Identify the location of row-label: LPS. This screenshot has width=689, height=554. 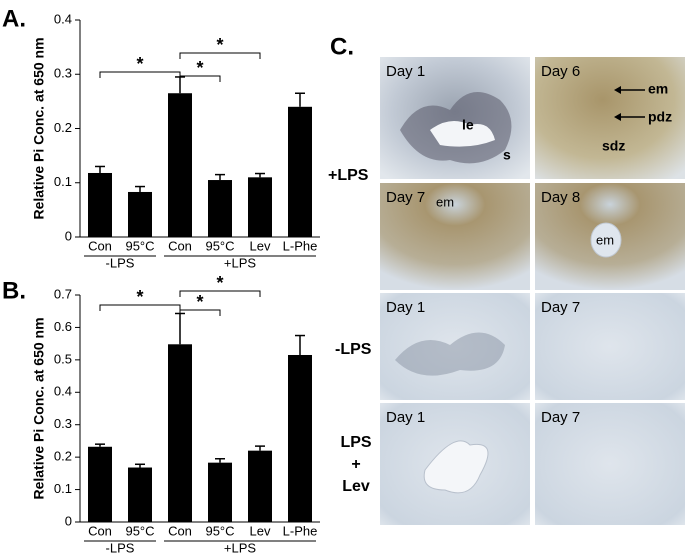
(355, 442).